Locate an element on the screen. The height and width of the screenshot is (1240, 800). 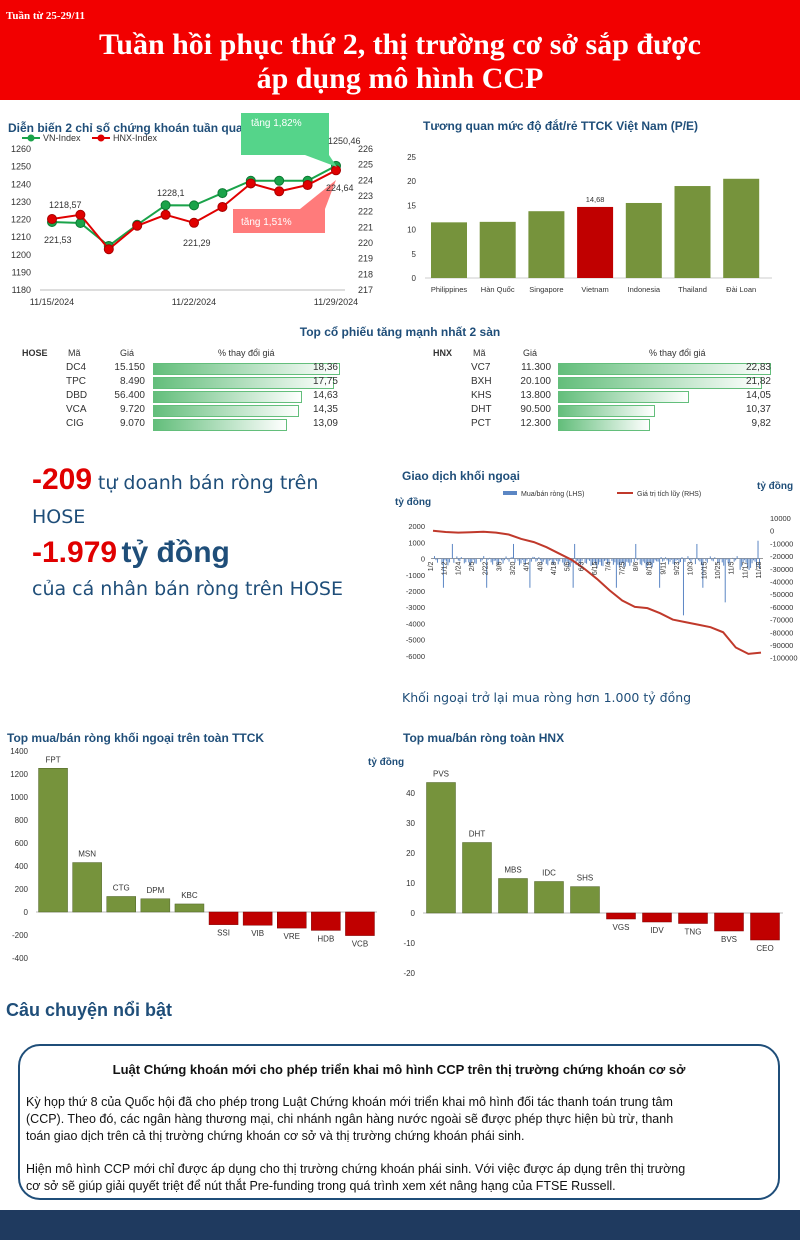
gainer-change-value: 9,82 is located at coordinates (761, 423).